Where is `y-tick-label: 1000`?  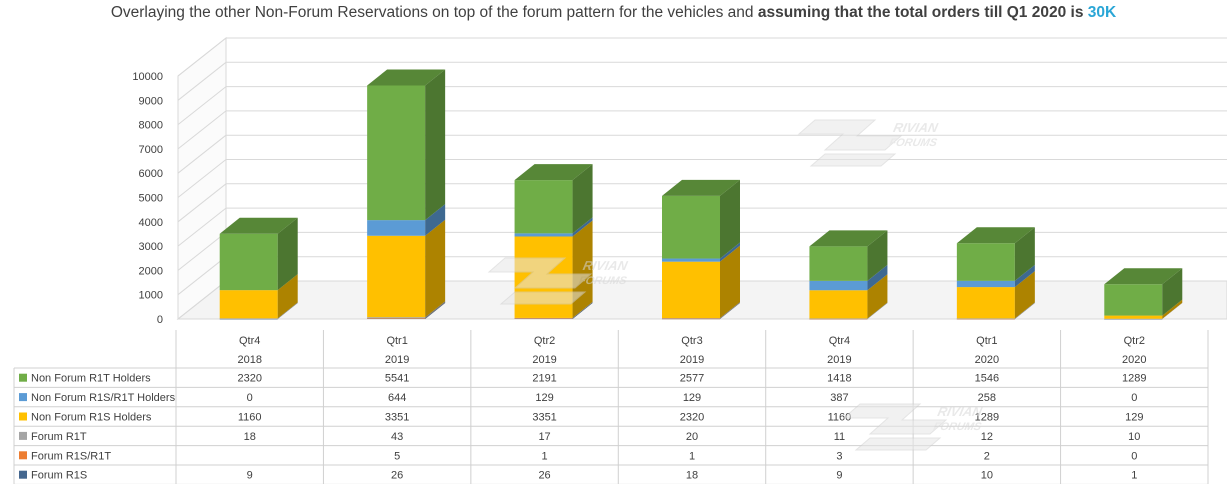
y-tick-label: 1000 is located at coordinates (151, 296).